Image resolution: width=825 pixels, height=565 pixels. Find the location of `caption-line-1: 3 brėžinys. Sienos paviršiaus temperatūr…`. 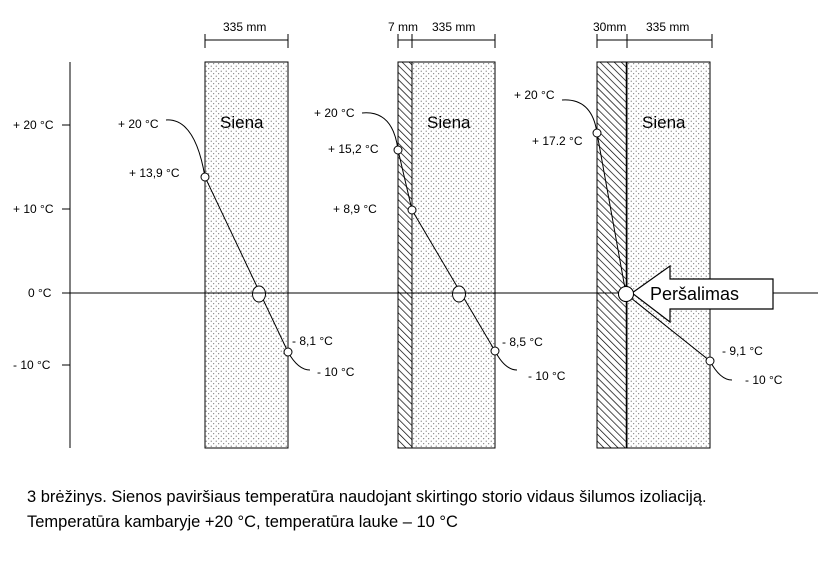

caption-line-1: 3 brėžinys. Sienos paviršiaus temperatūr… is located at coordinates (367, 497).